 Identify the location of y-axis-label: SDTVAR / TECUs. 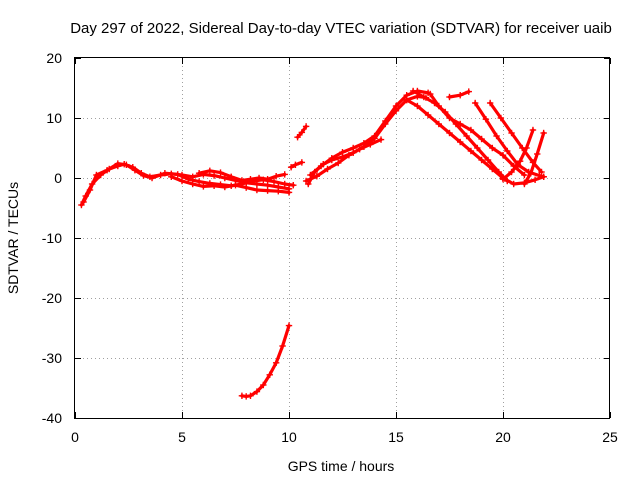
(13, 238).